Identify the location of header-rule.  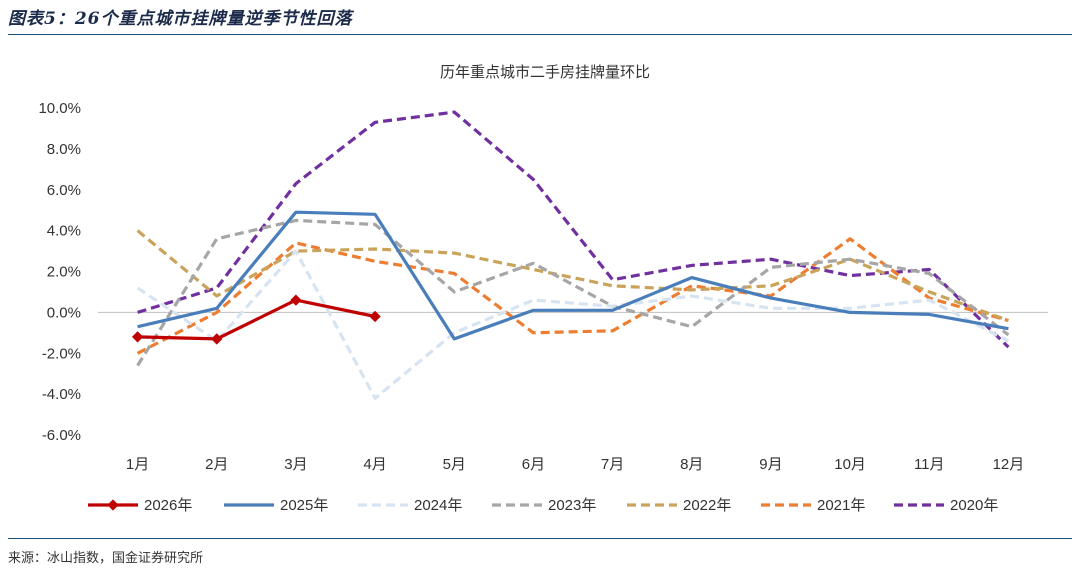
(540, 34).